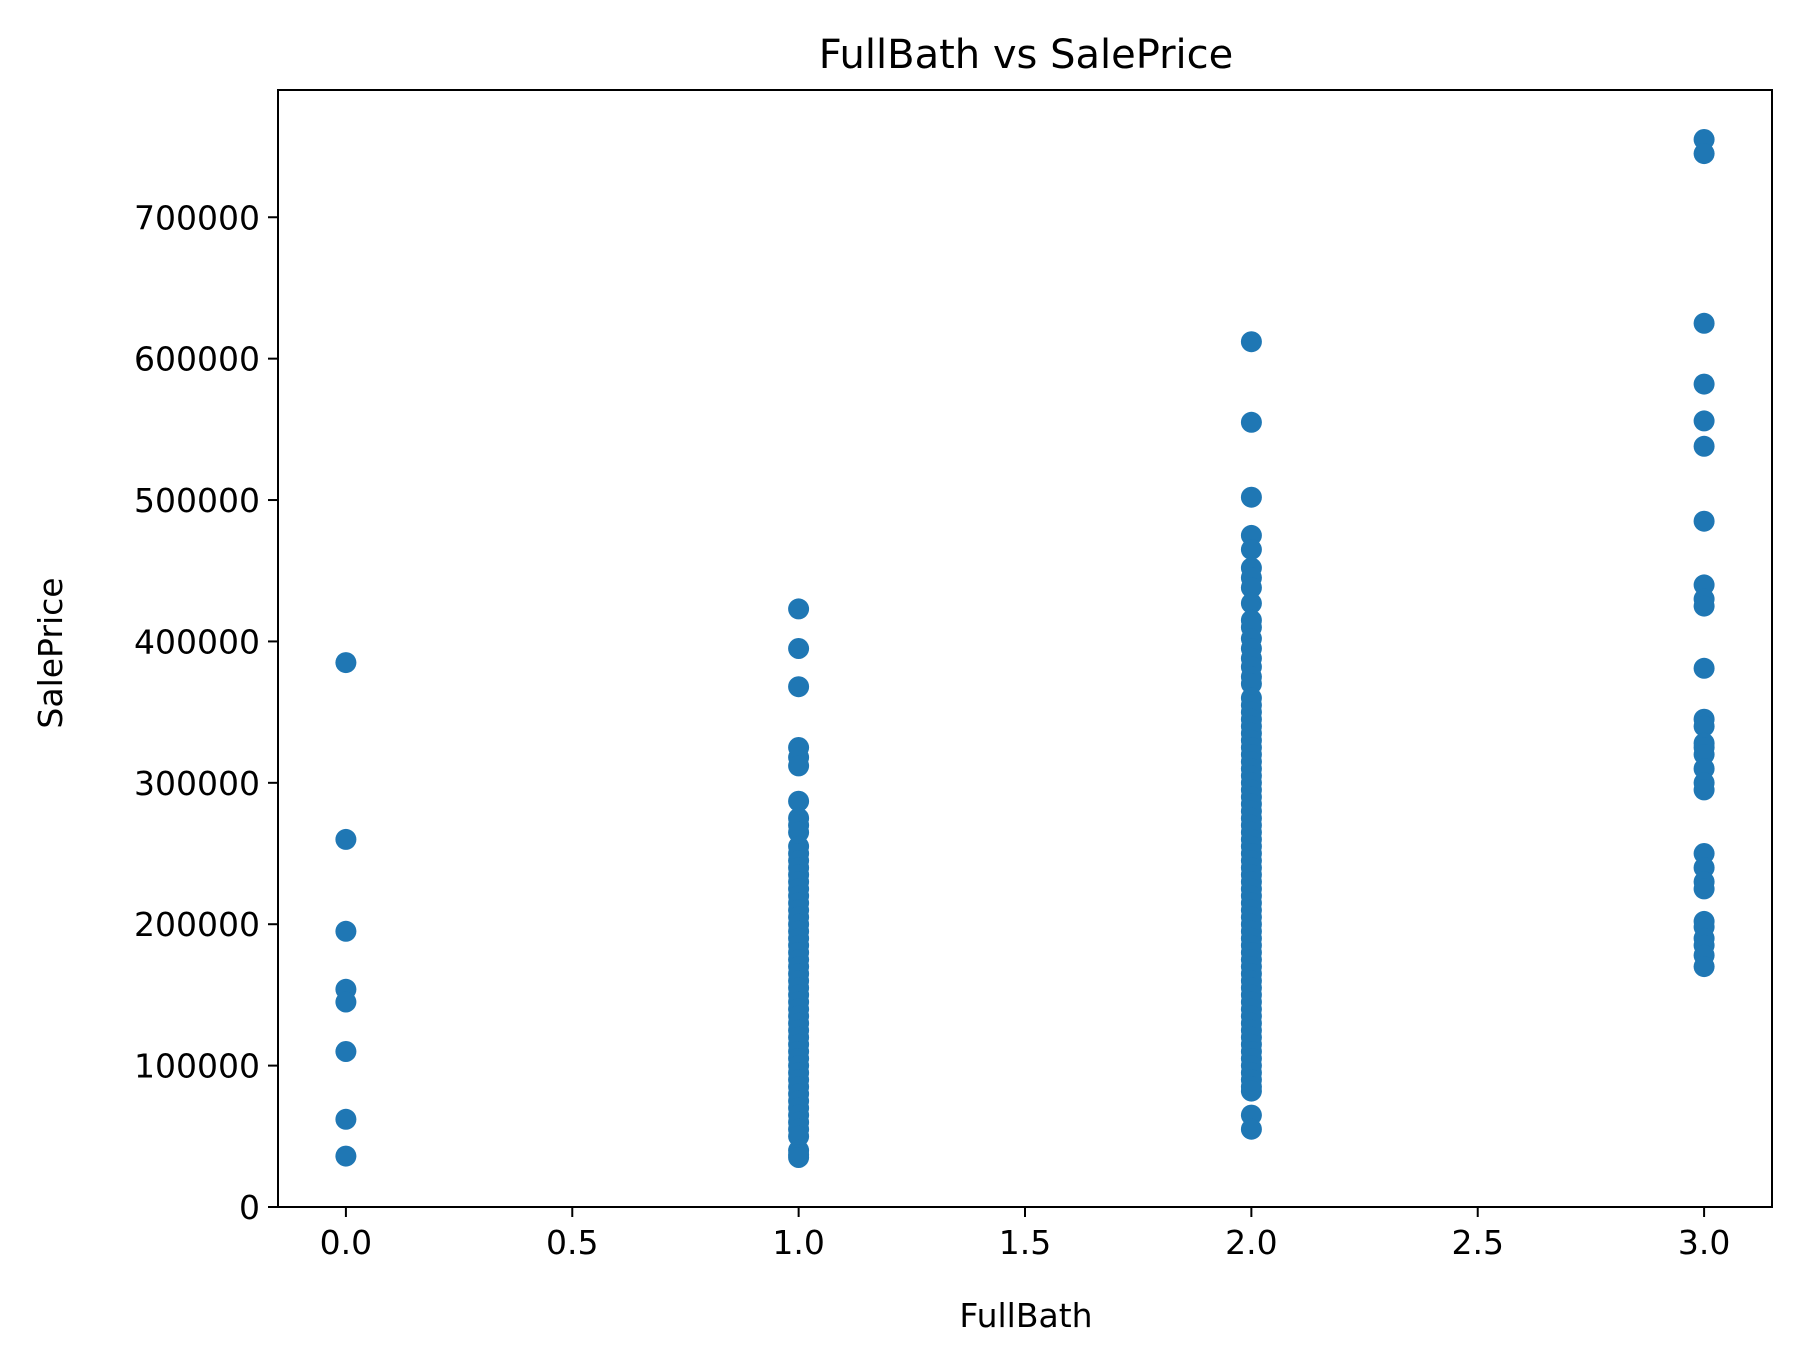  I want to click on x-tick-label: 2.0, so click(1251, 1242).